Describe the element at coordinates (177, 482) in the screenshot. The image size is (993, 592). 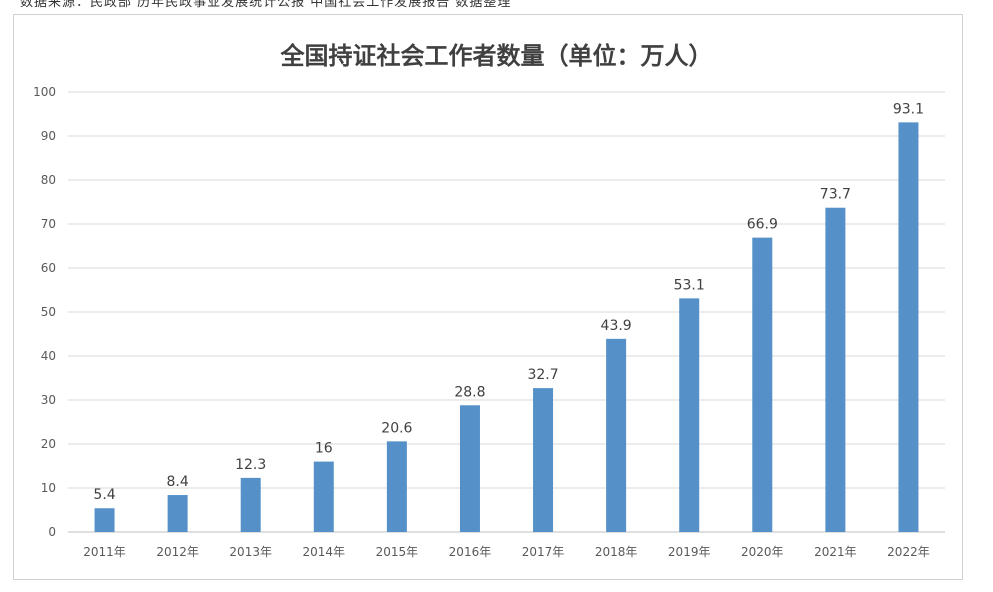
I see `bar-value-label: 8.4` at that location.